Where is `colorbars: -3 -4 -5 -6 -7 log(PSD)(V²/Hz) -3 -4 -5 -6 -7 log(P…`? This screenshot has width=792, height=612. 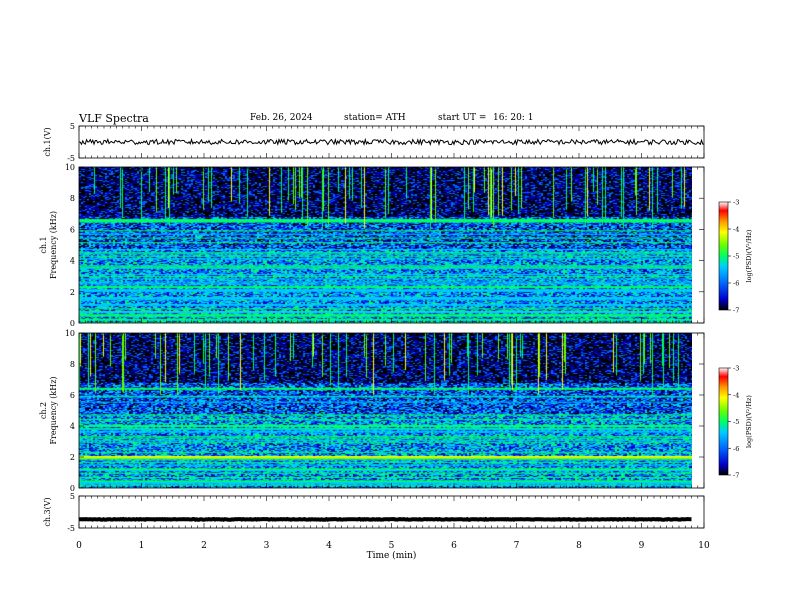 colorbars: -3 -4 -5 -6 -7 log(PSD)(V²/Hz) -3 -4 -5 -6 -7 log(P… is located at coordinates (735, 339).